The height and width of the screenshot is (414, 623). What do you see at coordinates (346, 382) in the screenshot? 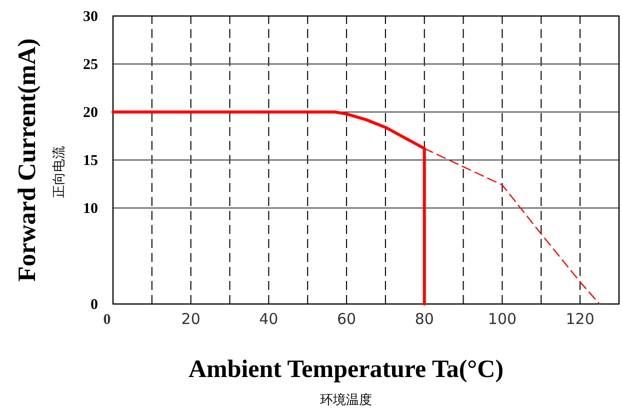
I see `x-axis-title: Ambient Temperature Ta(°C) 环境温度` at bounding box center [346, 382].